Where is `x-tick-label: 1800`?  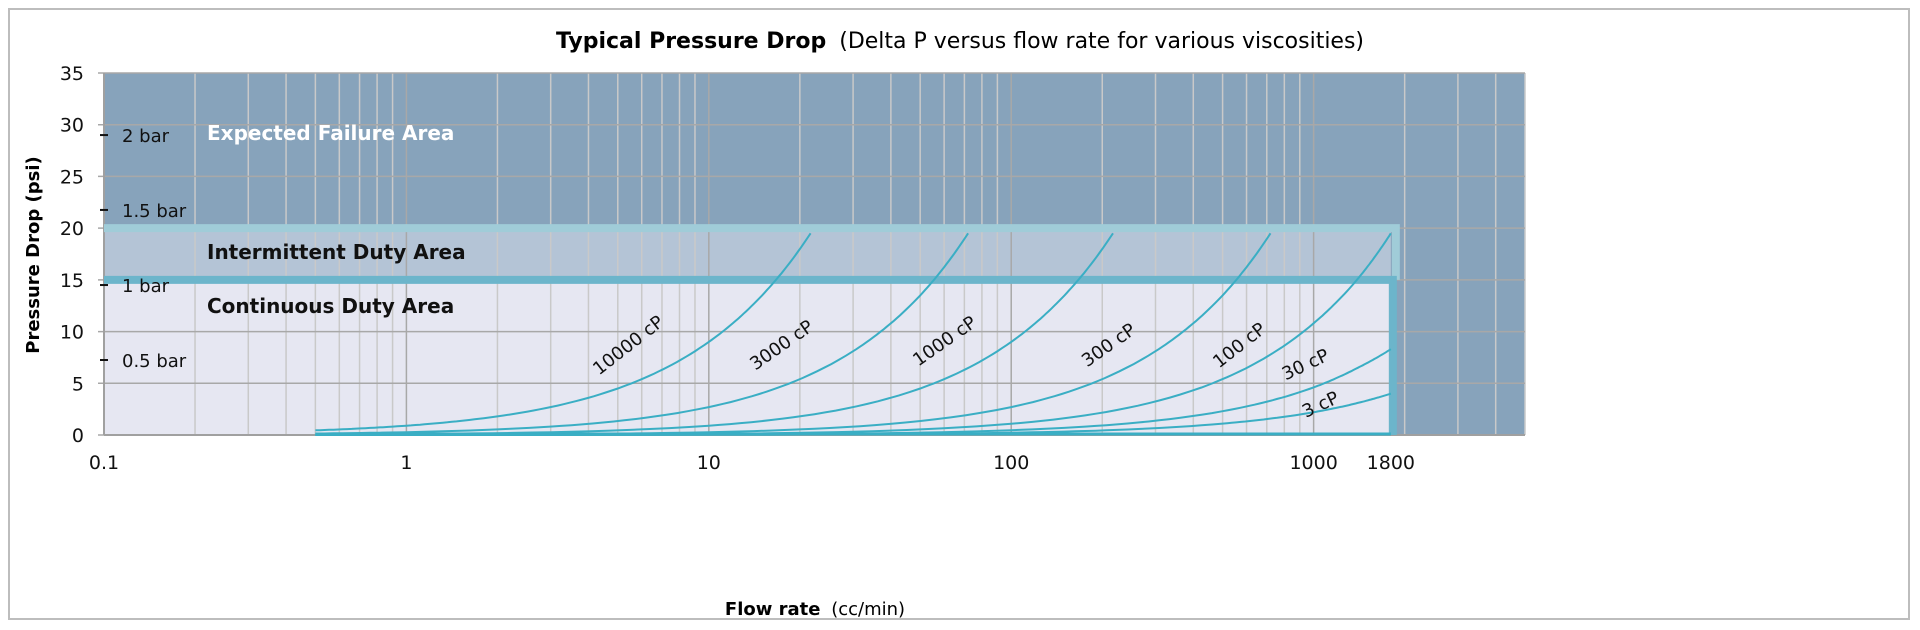
x-tick-label: 1800 is located at coordinates (1391, 463).